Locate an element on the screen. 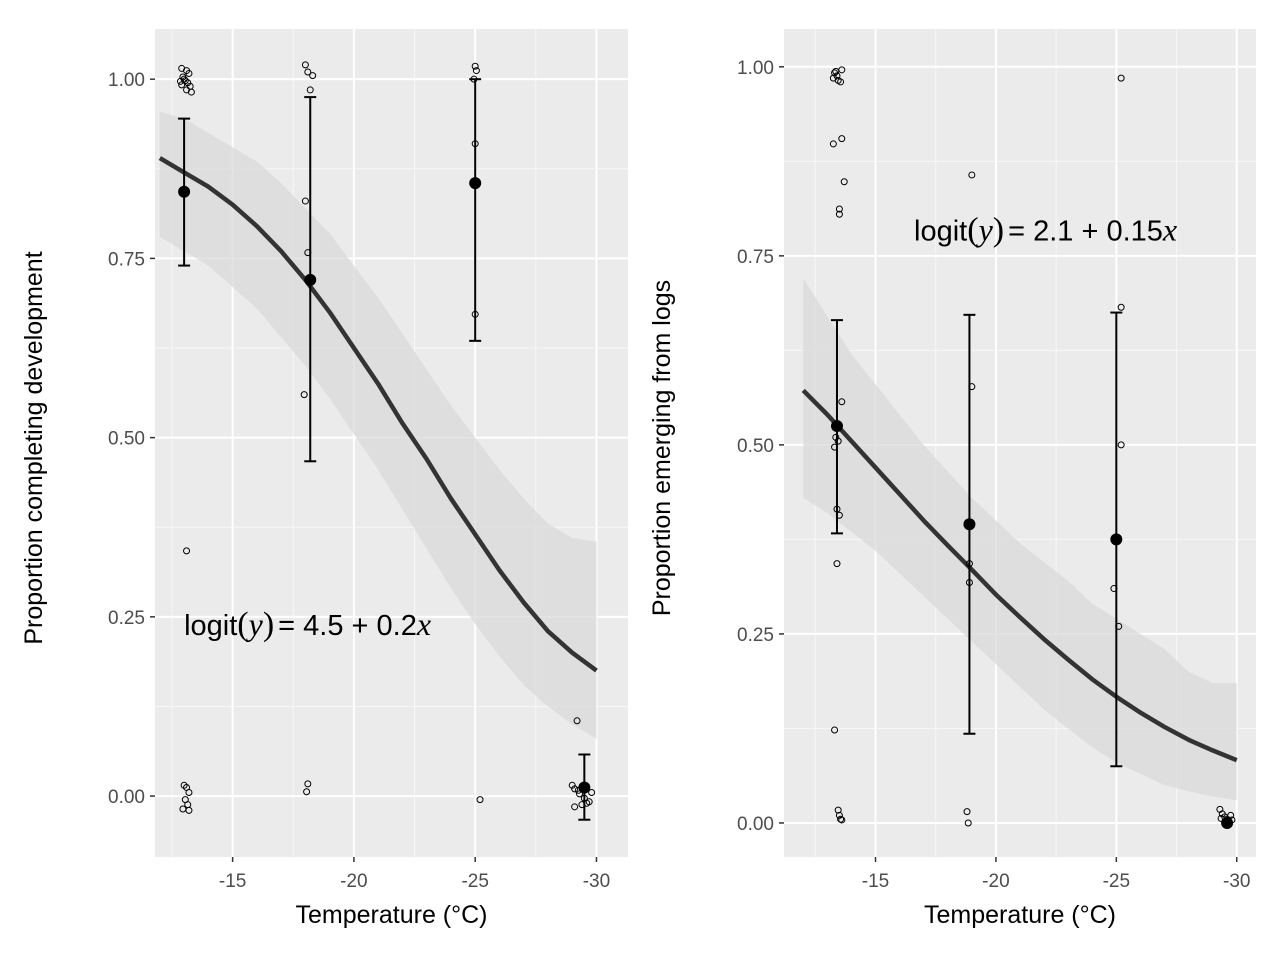 This screenshot has width=1286, height=960. fit-curve is located at coordinates (1019, 575).